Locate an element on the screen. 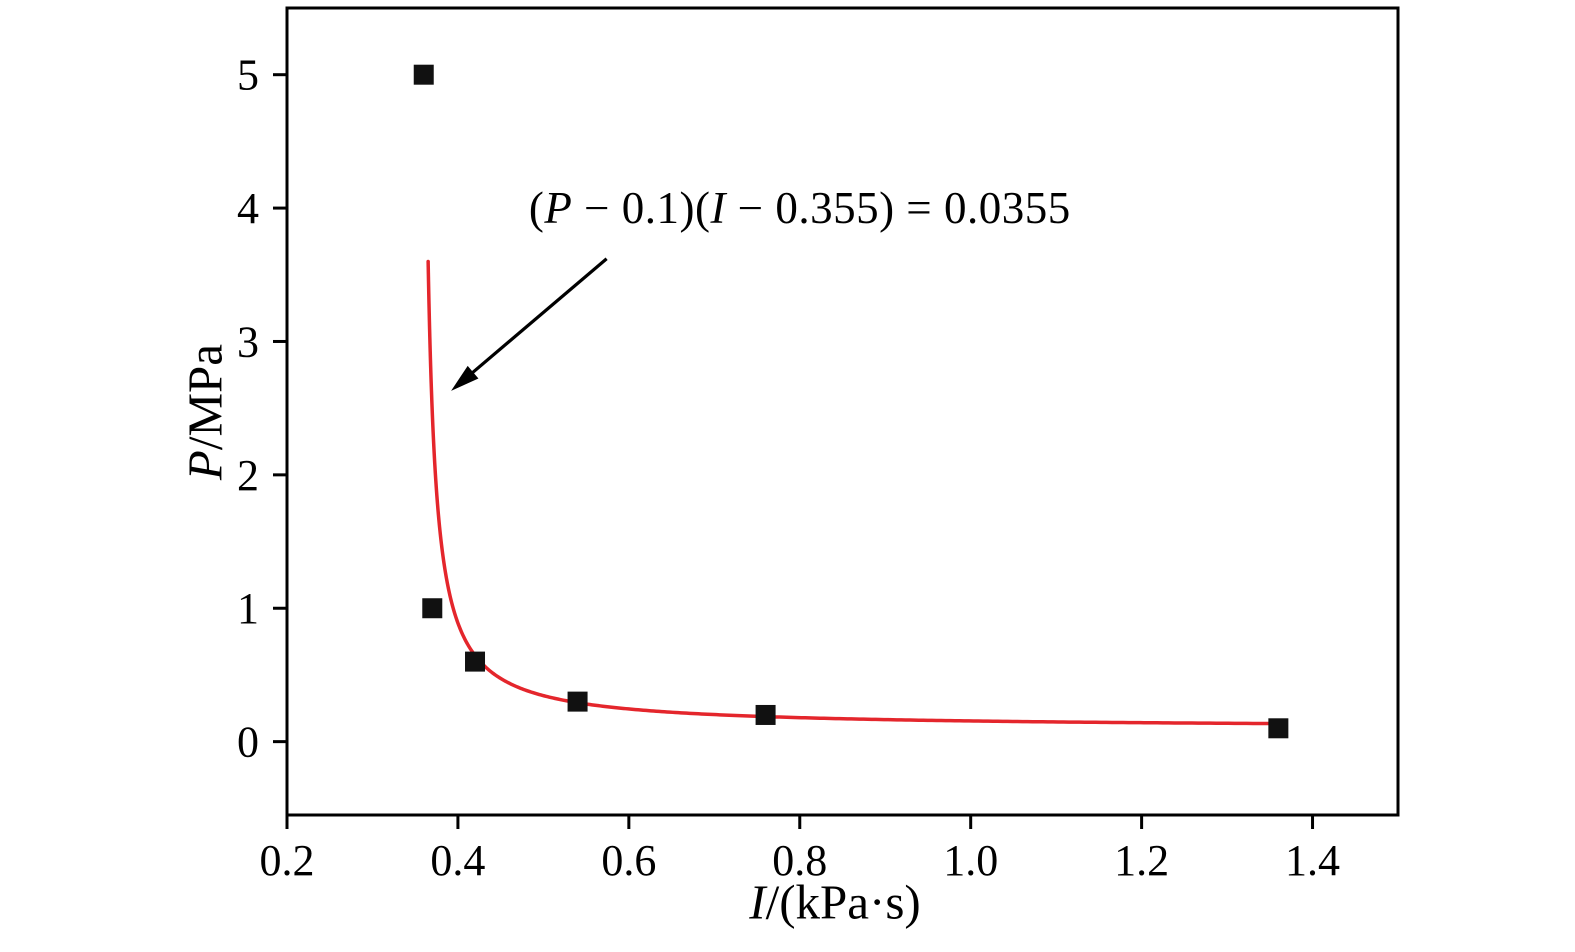  y-tick-label: 4 is located at coordinates (248, 208).